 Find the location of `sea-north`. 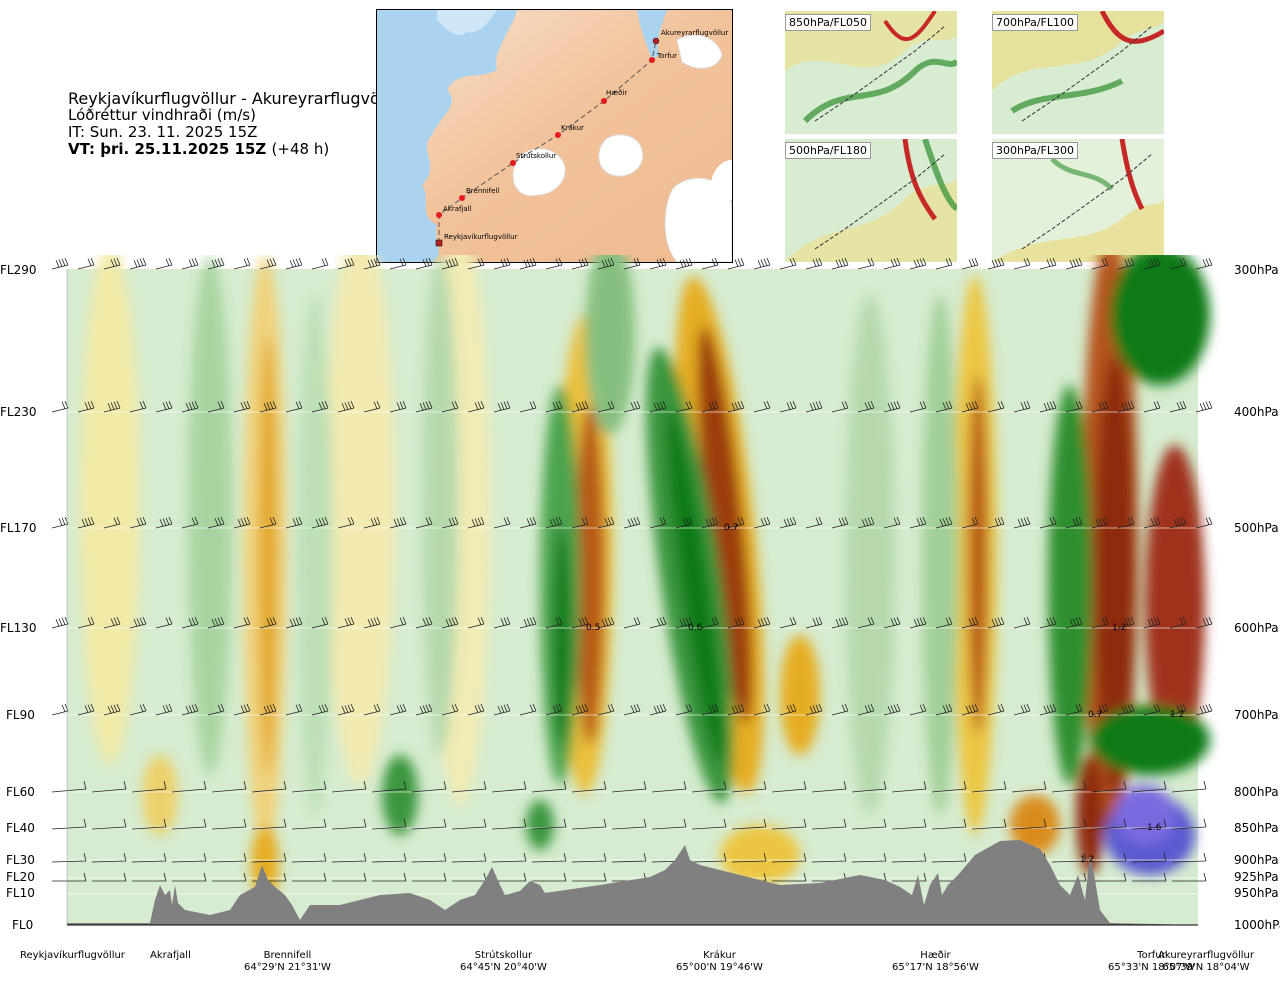

sea-north is located at coordinates (467, 22).